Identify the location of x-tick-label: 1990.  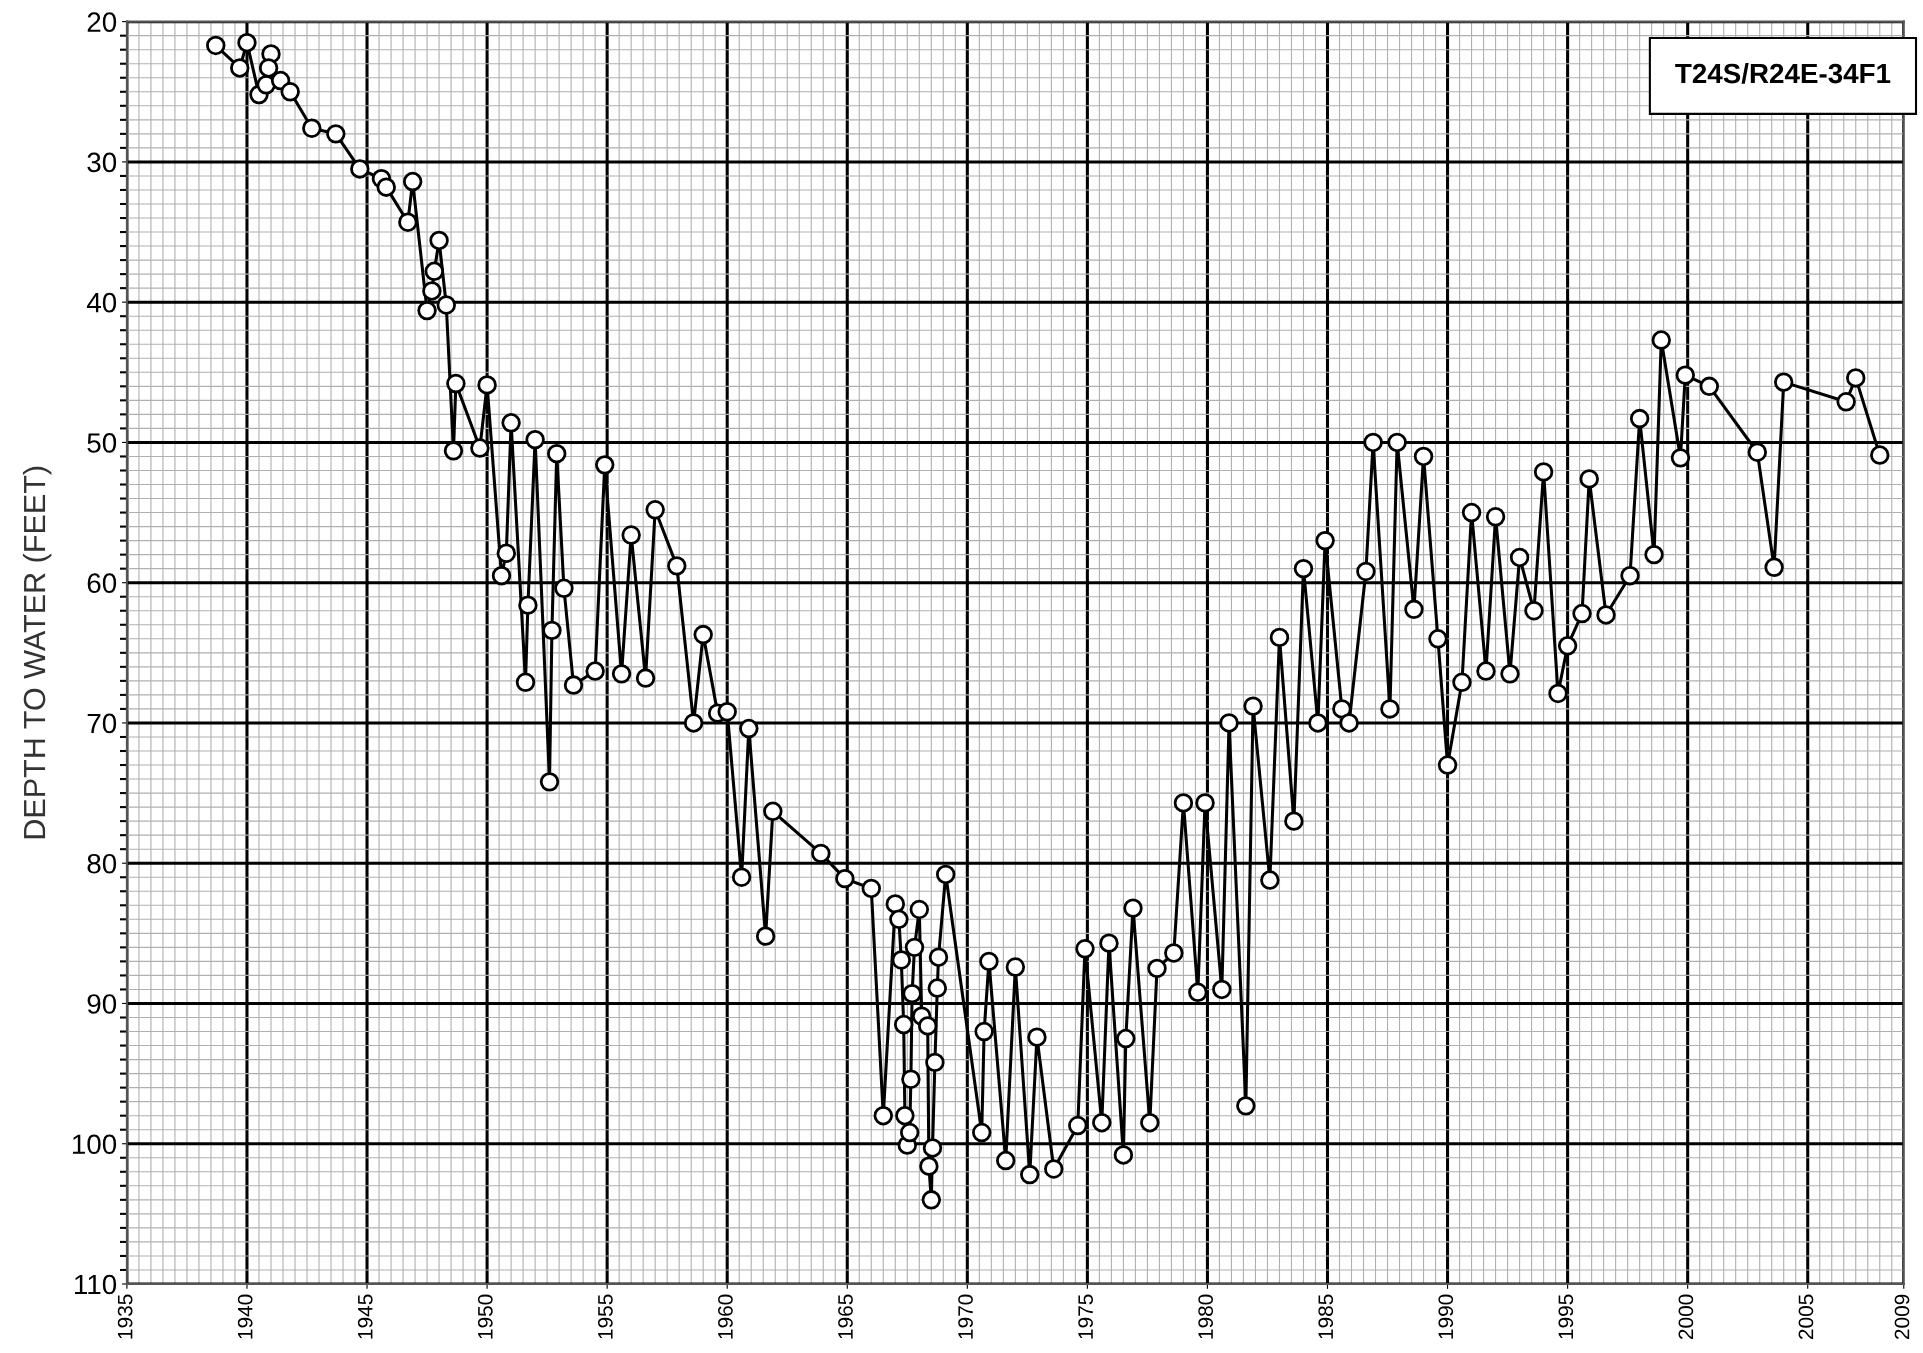
(1446, 1316).